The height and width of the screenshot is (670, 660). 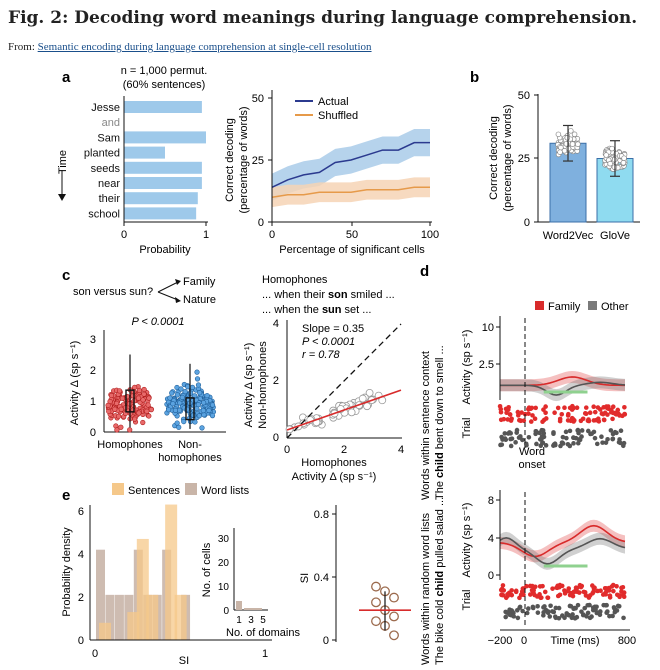 I want to click on arrow-nature-head, so click(x=178, y=300).